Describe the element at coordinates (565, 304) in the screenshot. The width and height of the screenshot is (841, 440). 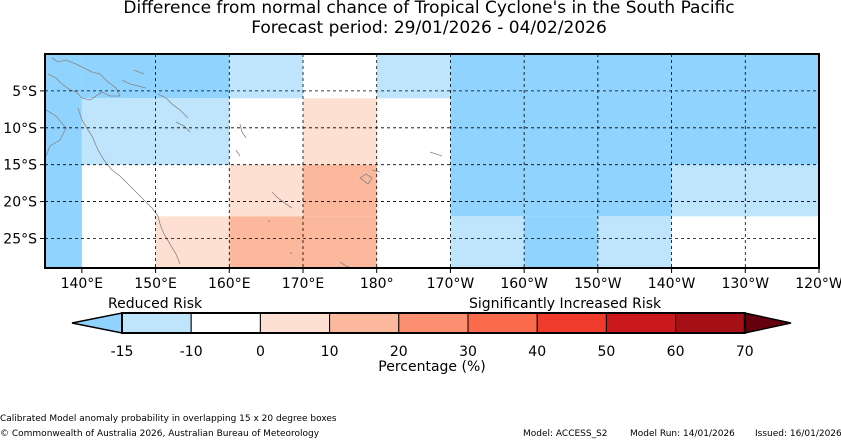
I see `legend-increased-risk-label: Significantly Increased Risk` at that location.